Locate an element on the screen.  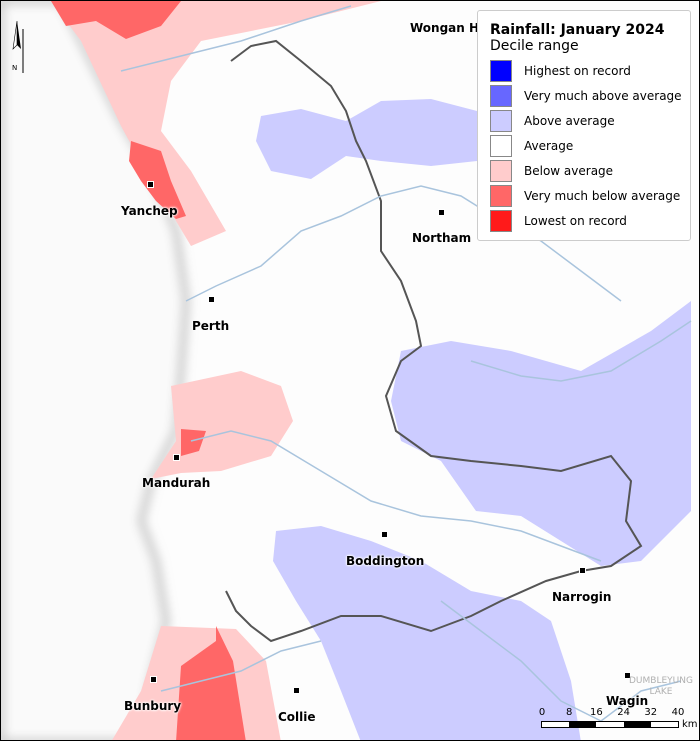
zone-above-average-south is located at coordinates (427, 633).